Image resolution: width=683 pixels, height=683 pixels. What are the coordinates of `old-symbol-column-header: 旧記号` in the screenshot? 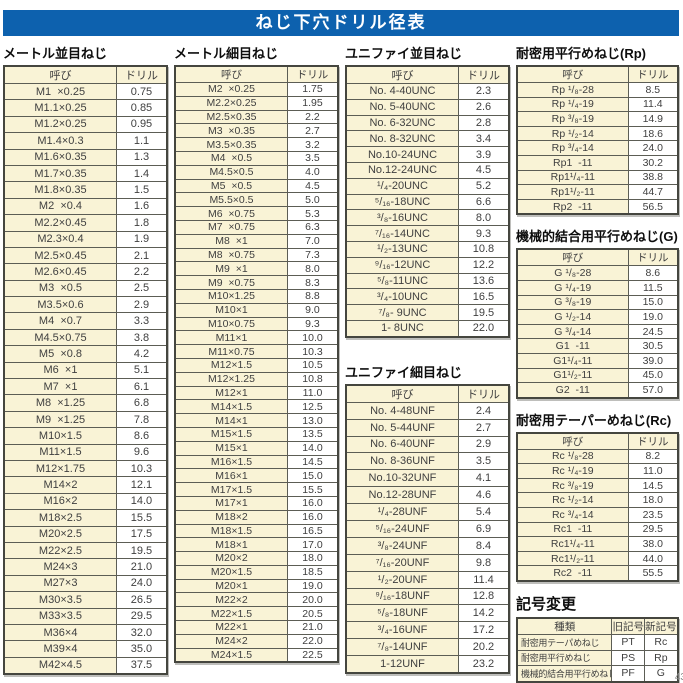 It's located at (628, 626).